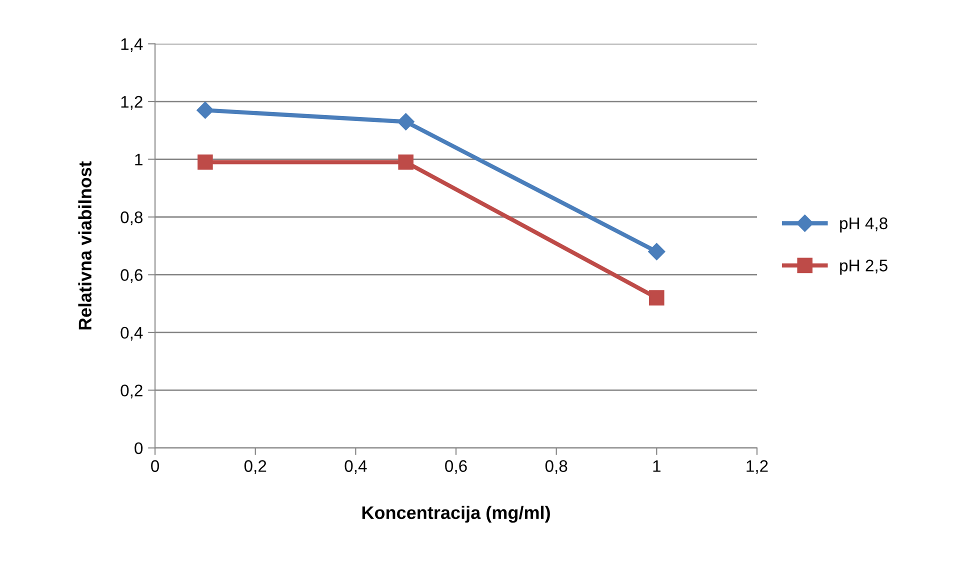 This screenshot has height=584, width=957. Describe the element at coordinates (155, 466) in the screenshot. I see `x-tick-label: 0` at that location.